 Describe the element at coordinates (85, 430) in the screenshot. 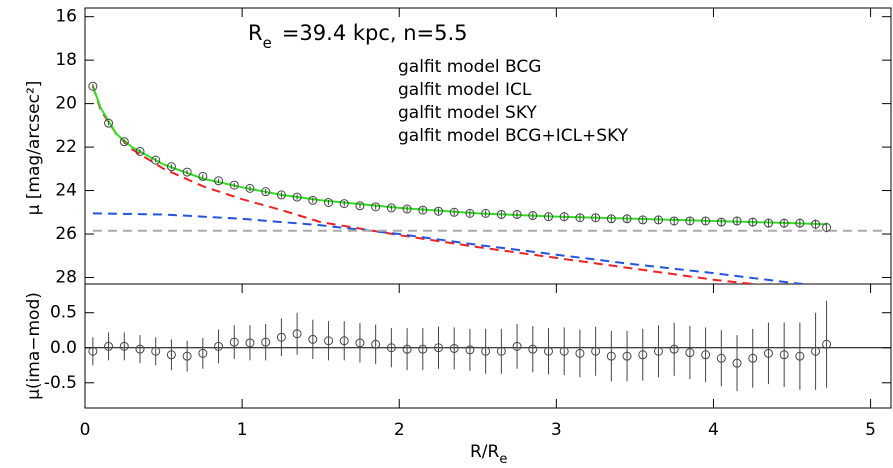

I see `x-tick-label: 0` at that location.